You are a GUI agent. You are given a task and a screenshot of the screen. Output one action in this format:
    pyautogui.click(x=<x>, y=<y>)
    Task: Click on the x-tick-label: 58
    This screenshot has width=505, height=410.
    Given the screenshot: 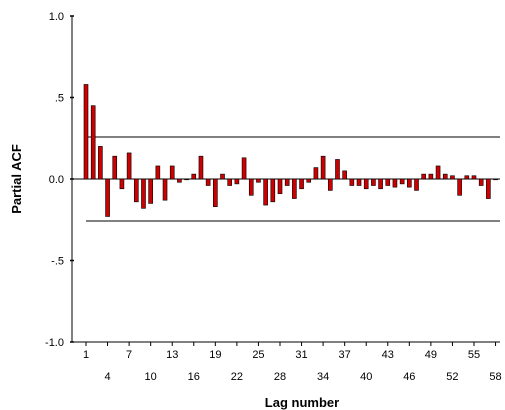 What is the action you would take?
    pyautogui.click(x=495, y=377)
    